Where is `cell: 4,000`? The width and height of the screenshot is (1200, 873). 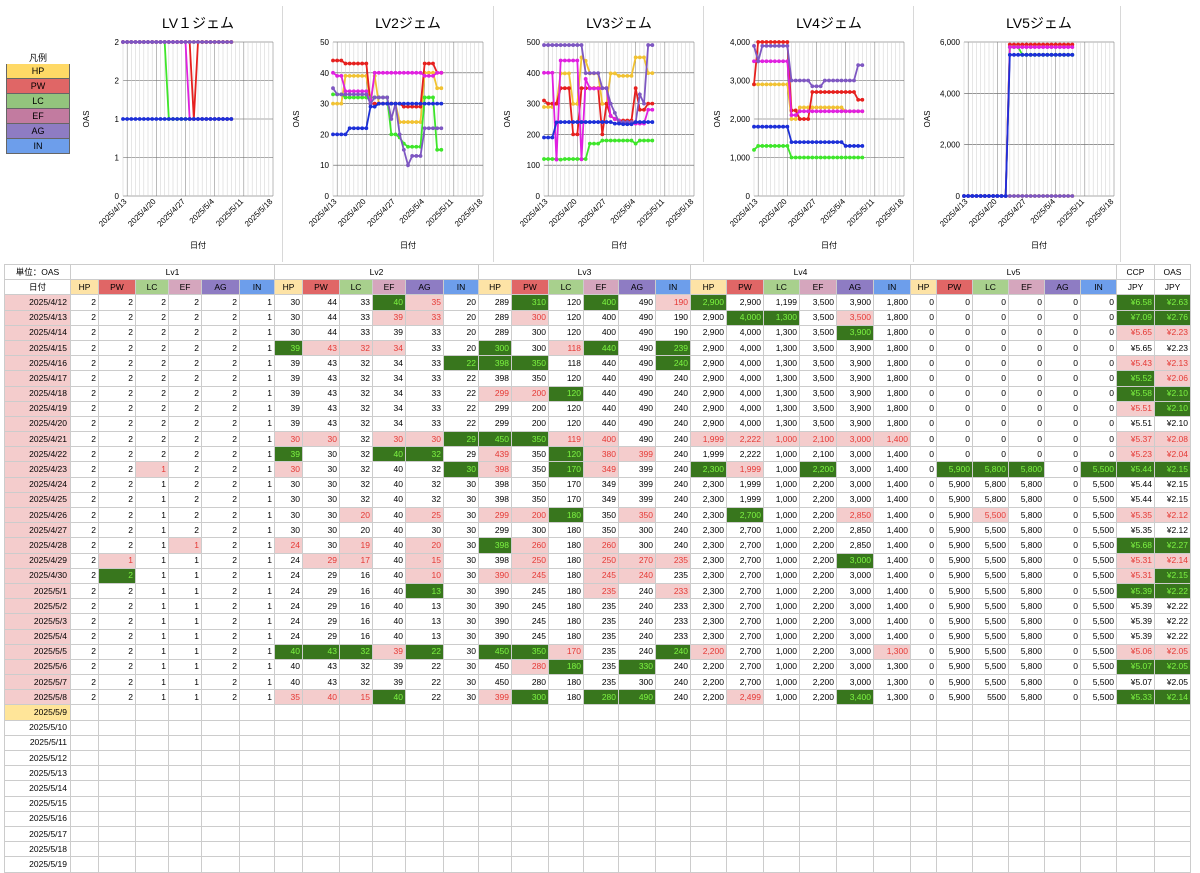 cell: 4,000 is located at coordinates (745, 408).